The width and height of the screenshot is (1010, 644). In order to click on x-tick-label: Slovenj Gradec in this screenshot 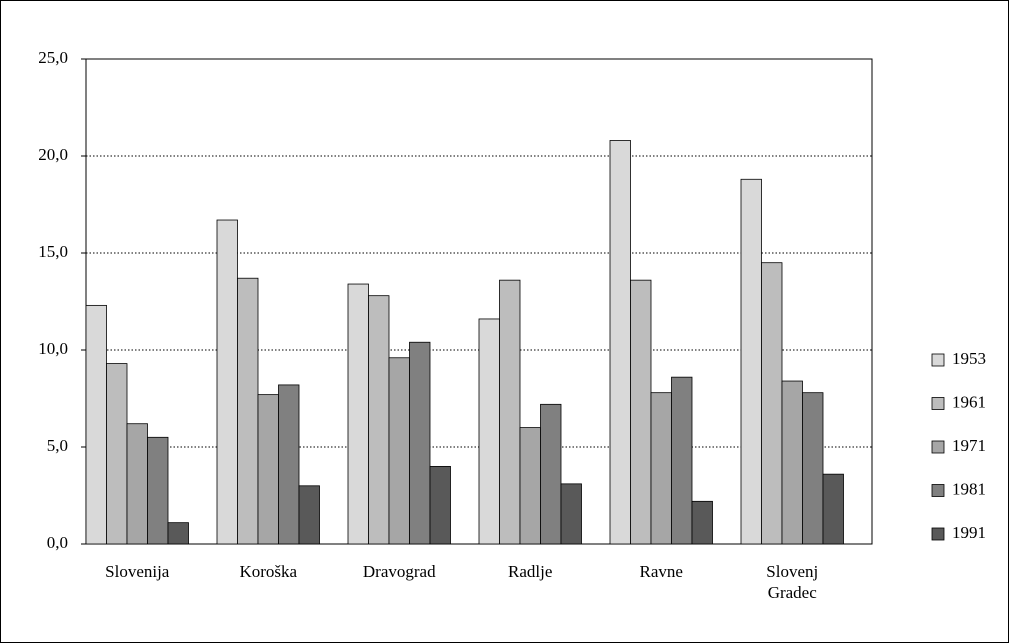, I will do `click(792, 582)`.